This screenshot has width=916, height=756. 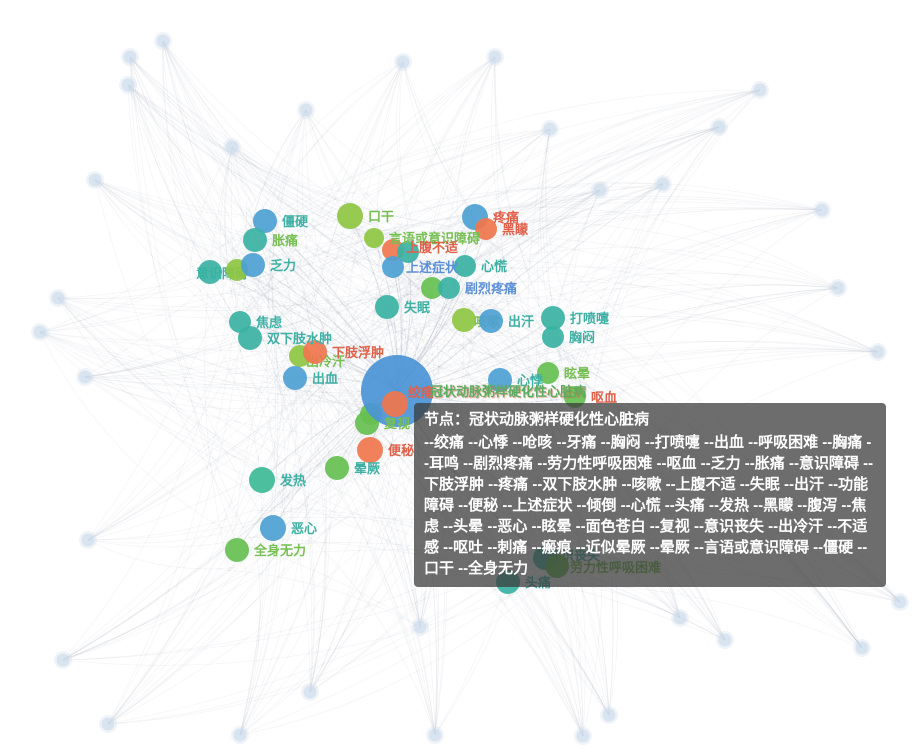 What do you see at coordinates (295, 221) in the screenshot?
I see `node-label: 僵硬` at bounding box center [295, 221].